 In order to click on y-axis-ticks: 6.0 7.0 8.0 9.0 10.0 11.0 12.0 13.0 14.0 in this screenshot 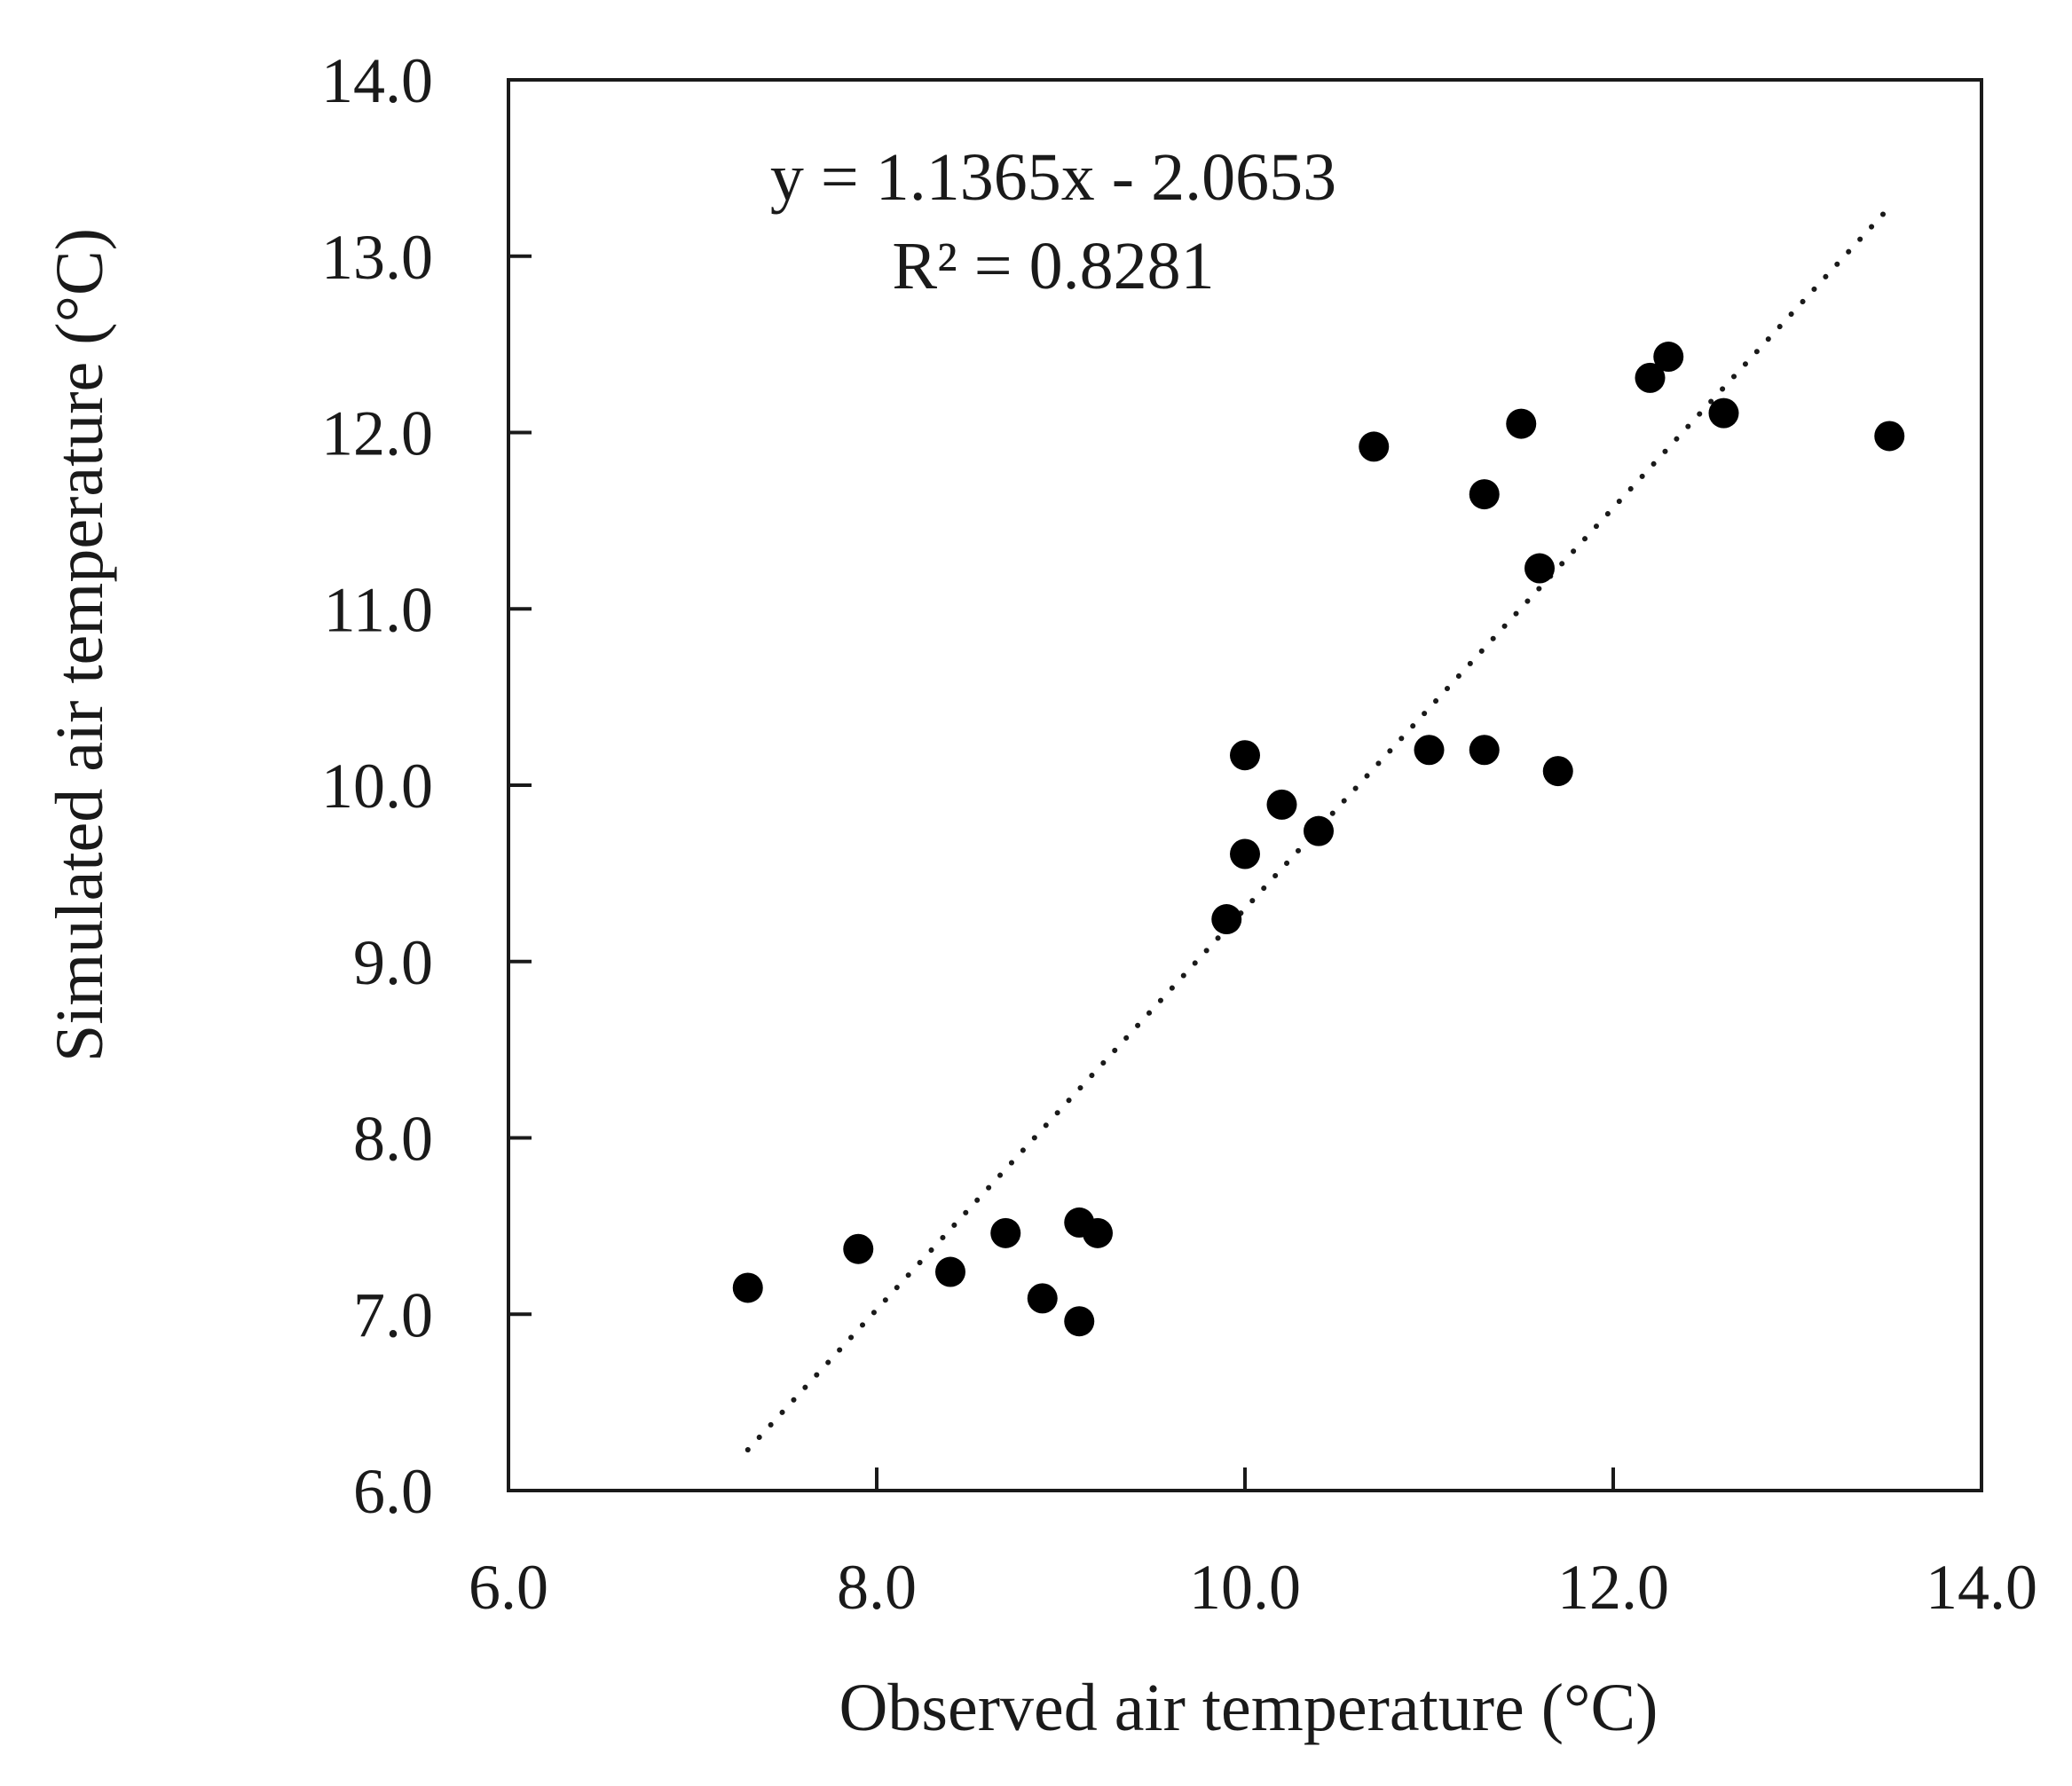, I will do `click(427, 786)`.